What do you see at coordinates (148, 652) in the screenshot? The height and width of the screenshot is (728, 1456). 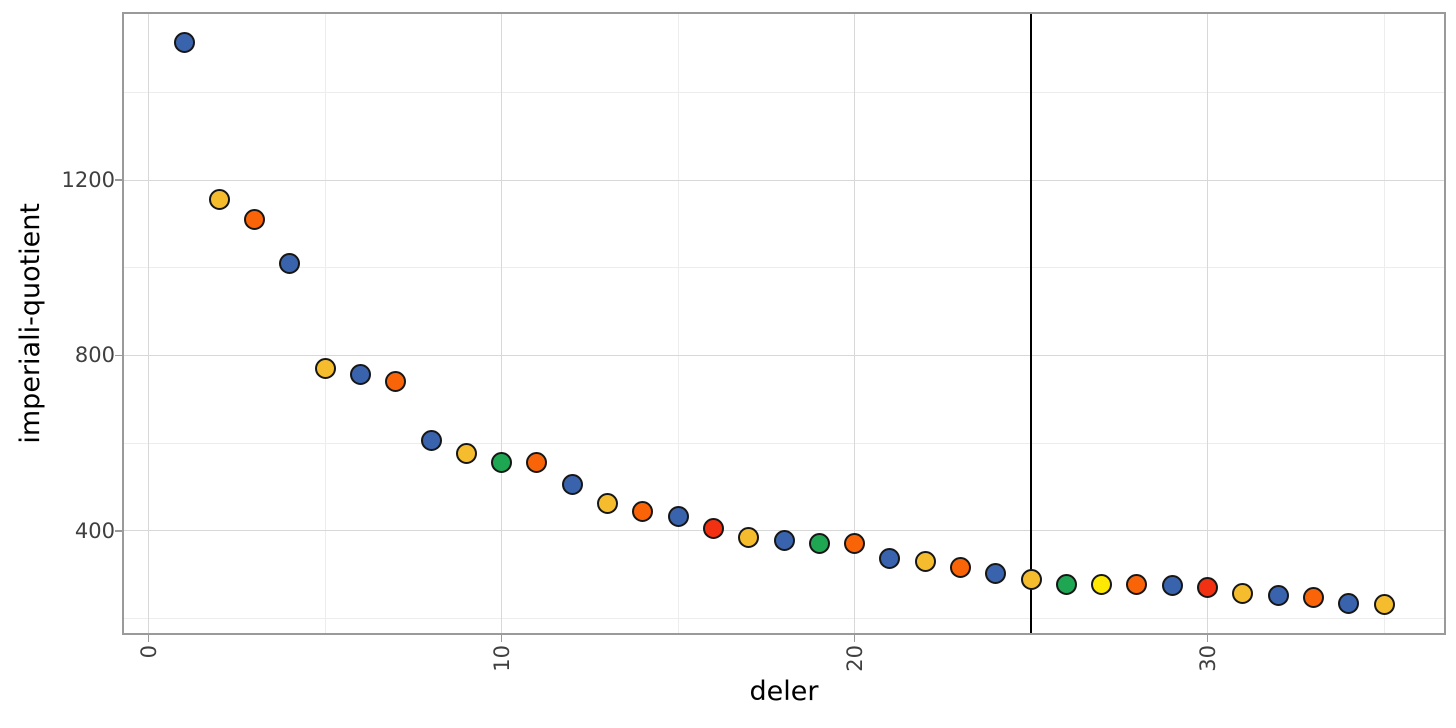 I see `x-tick-label: 0` at bounding box center [148, 652].